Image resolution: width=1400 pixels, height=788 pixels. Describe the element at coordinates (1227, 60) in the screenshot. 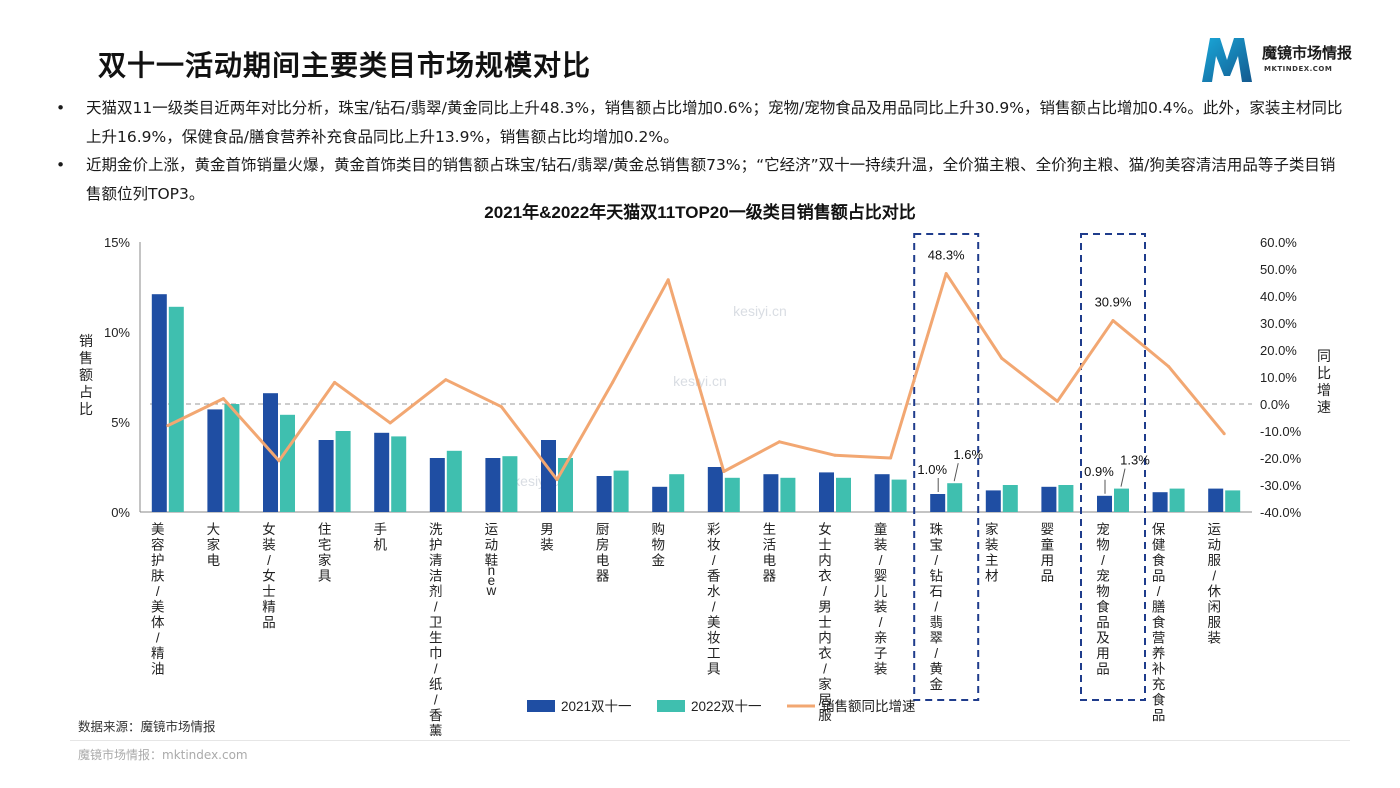

I see `brand-m-icon` at that location.